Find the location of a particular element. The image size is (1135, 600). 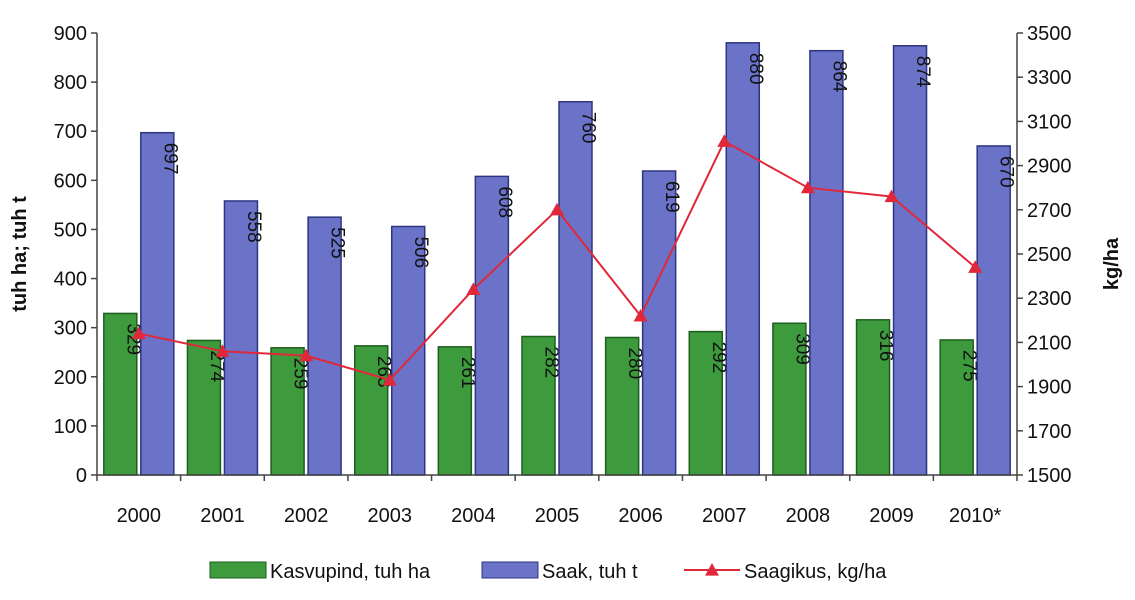

y-tick-label: 700 is located at coordinates (70, 132).